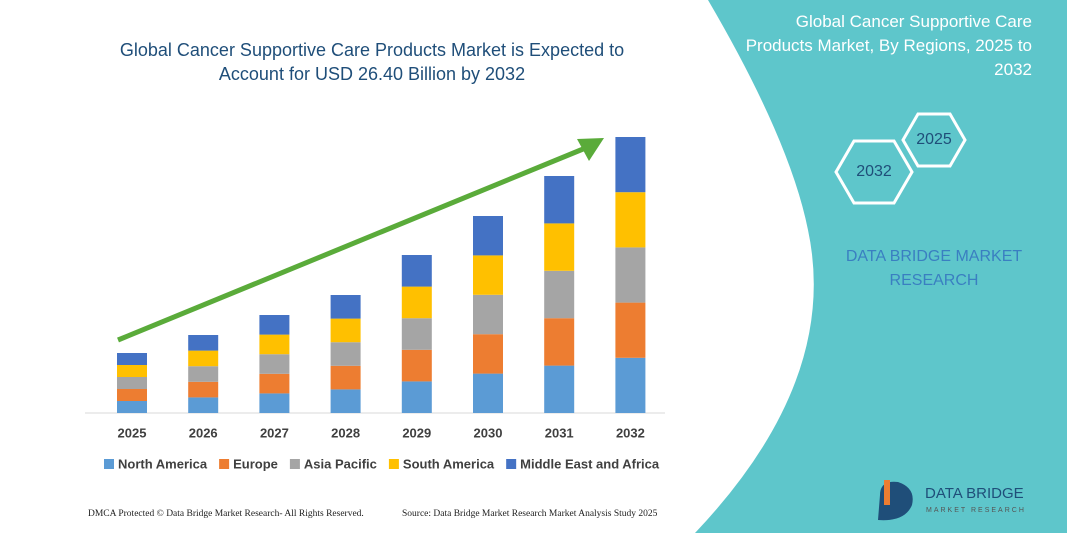  I want to click on x-tick-label: 2027, so click(274, 432).